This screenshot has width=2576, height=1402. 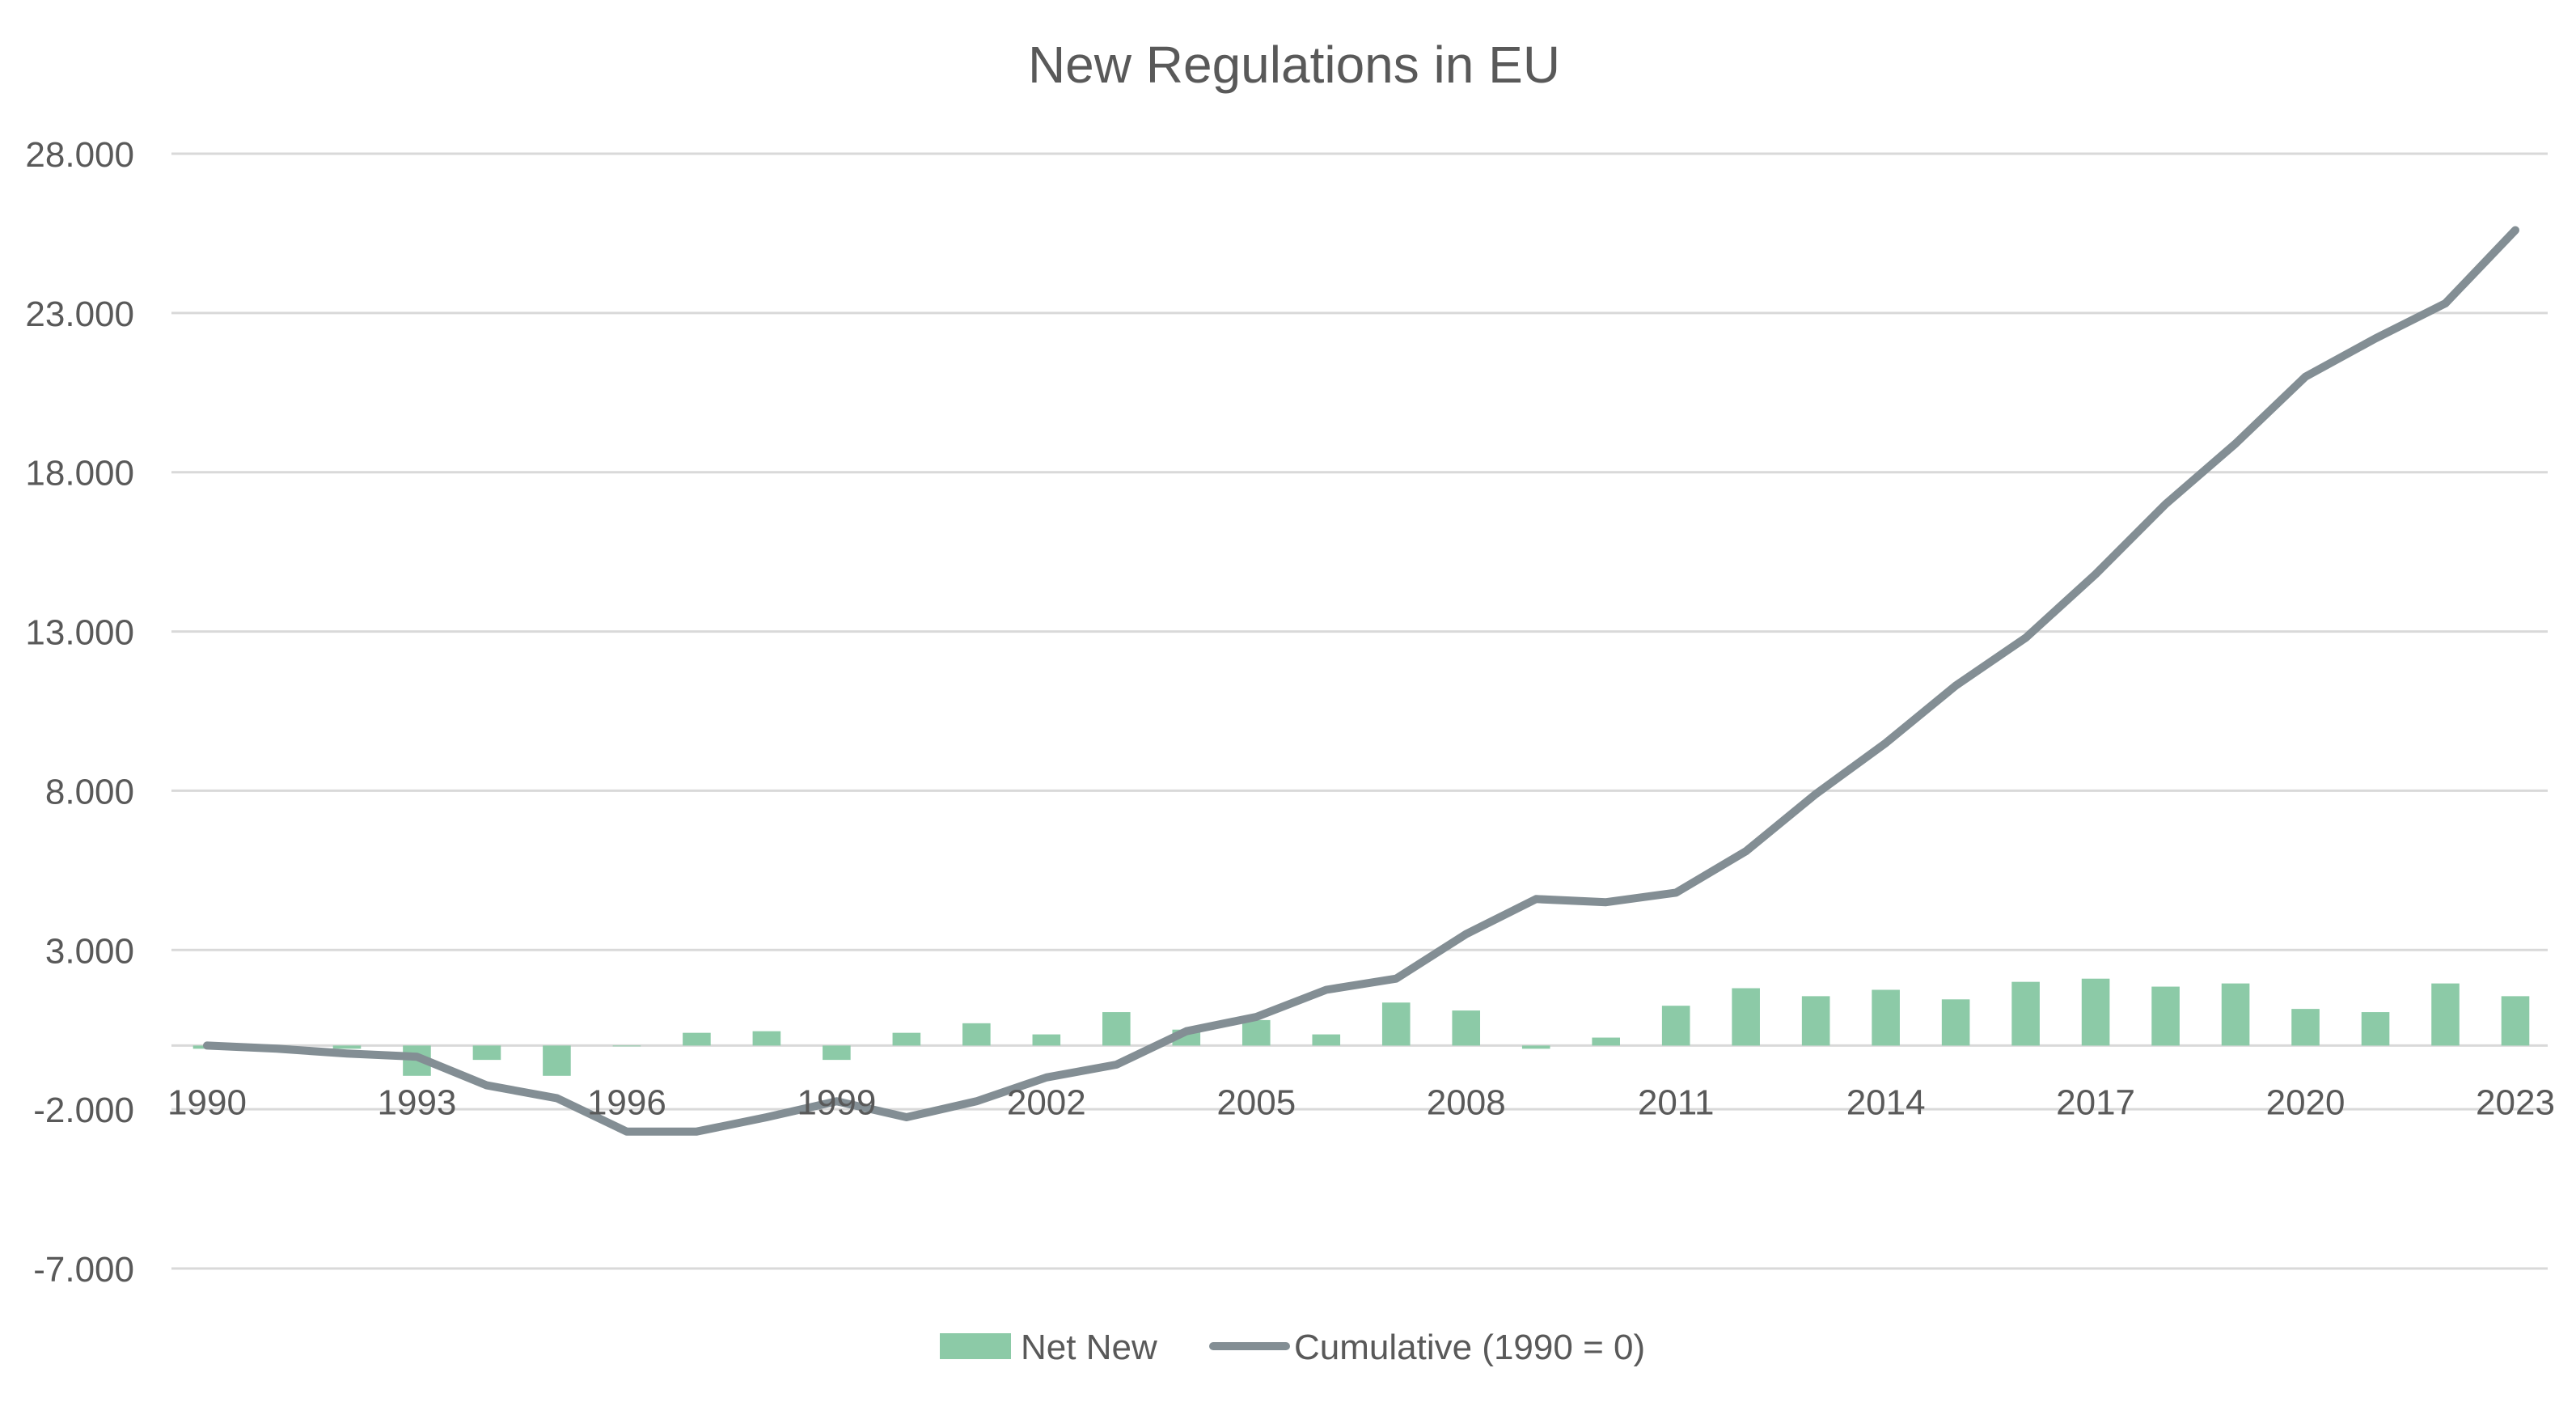 What do you see at coordinates (84, 1110) in the screenshot?
I see `y-tick-label: -2.000` at bounding box center [84, 1110].